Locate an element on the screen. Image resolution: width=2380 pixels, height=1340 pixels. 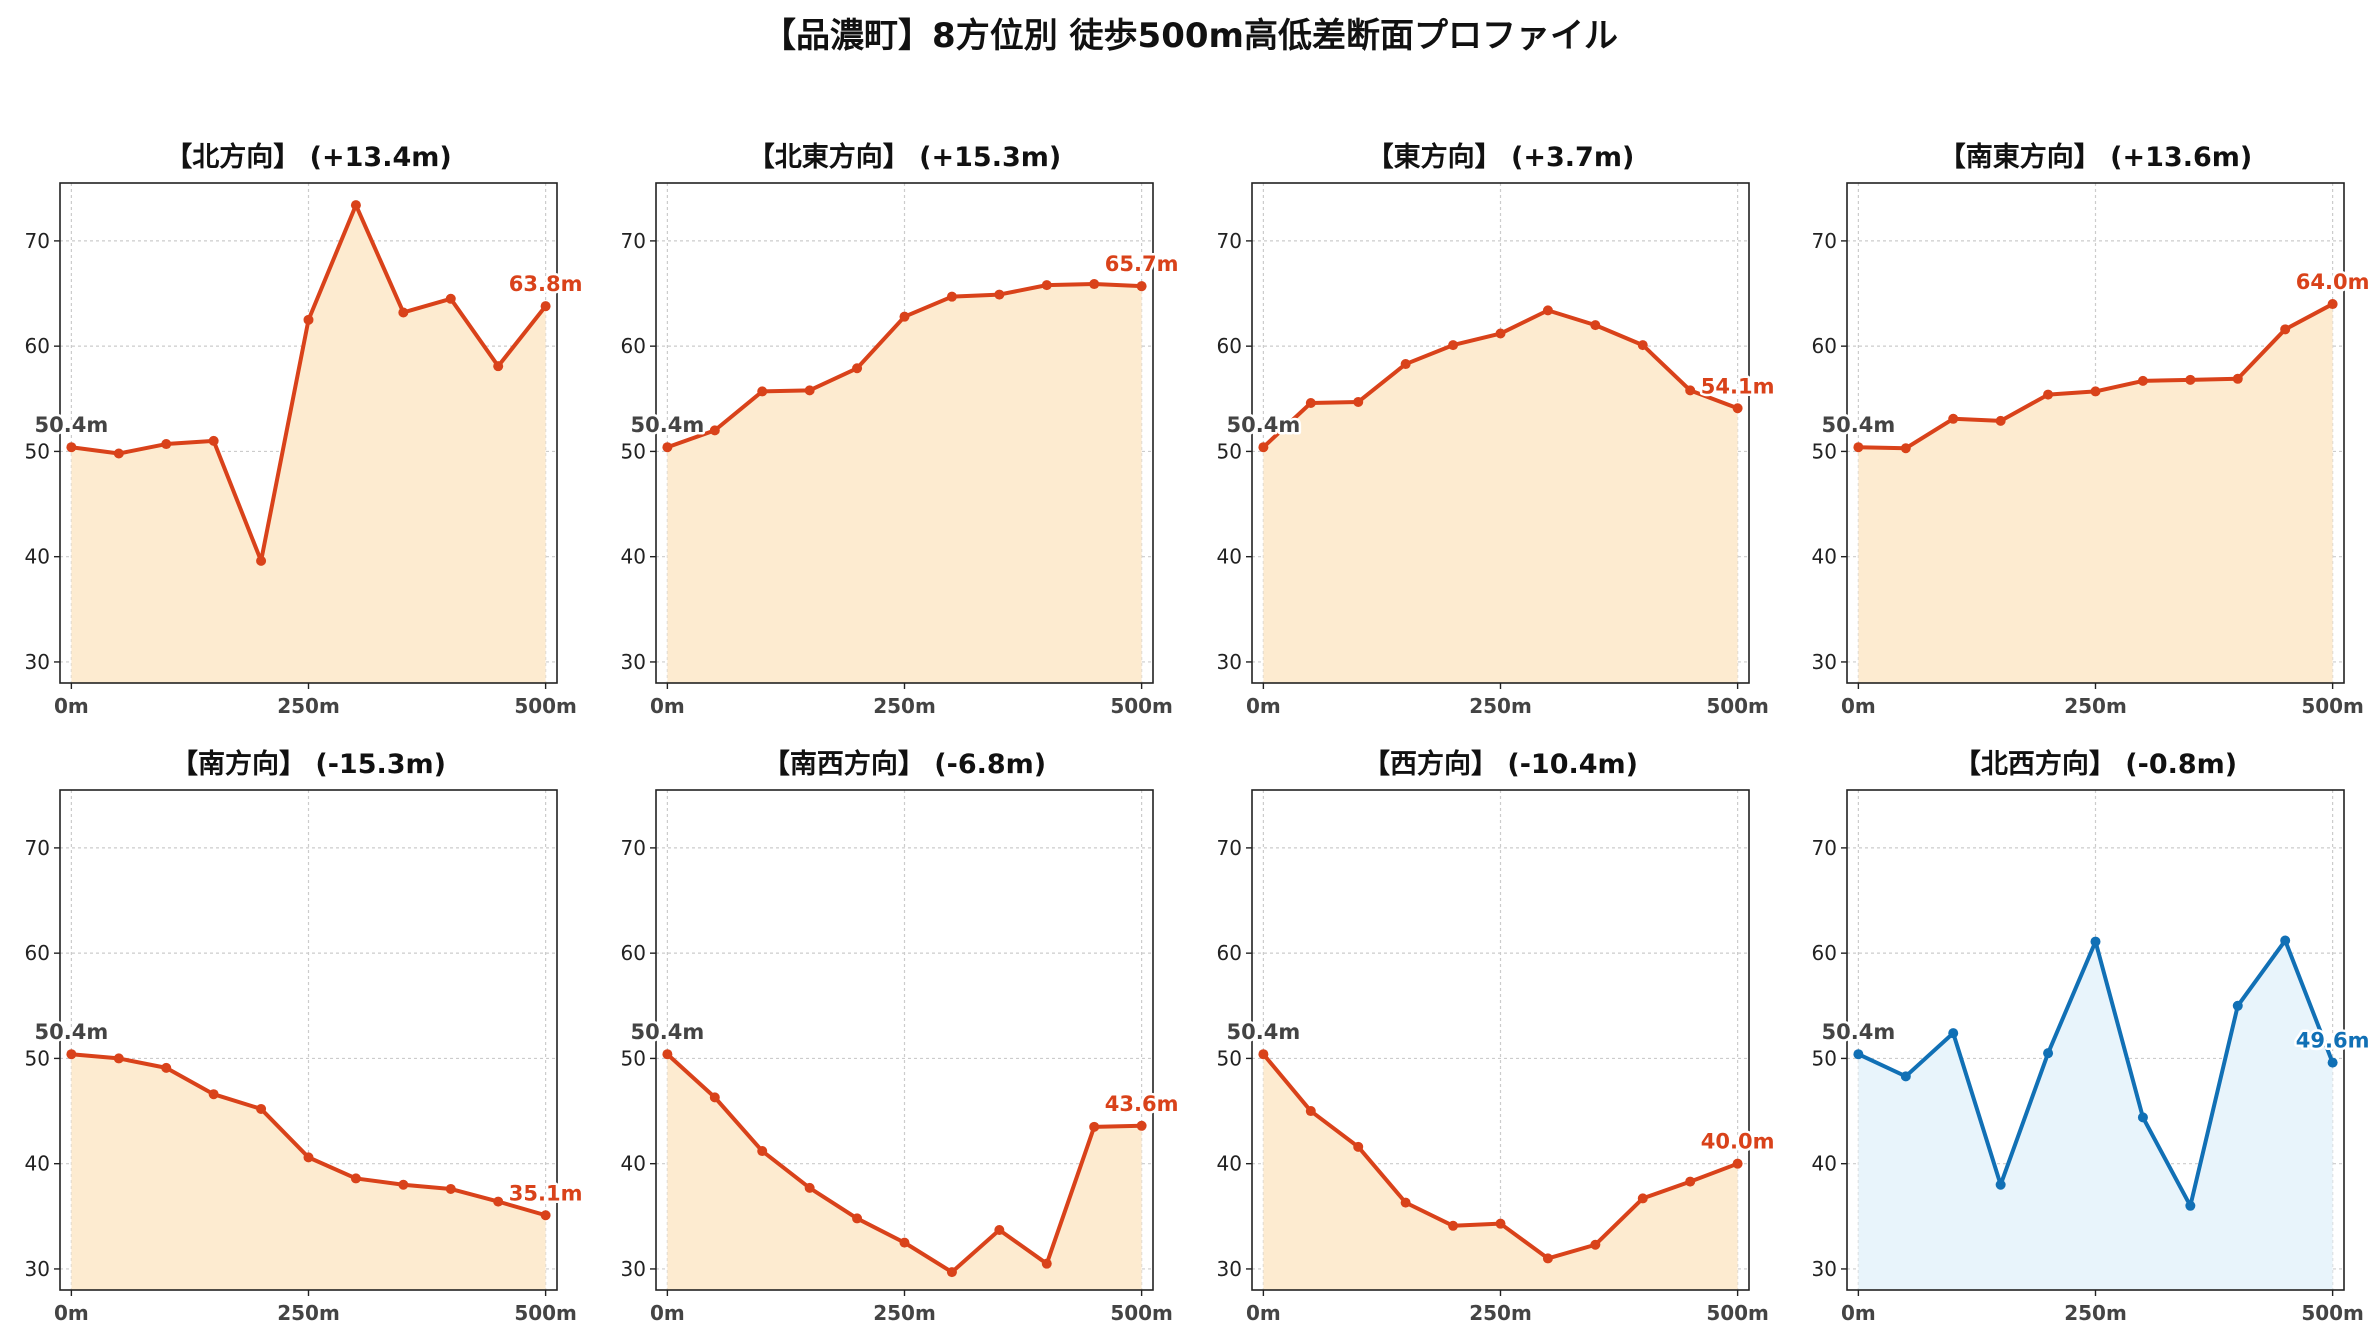
end-value-label: 54.1m is located at coordinates (1738, 386).